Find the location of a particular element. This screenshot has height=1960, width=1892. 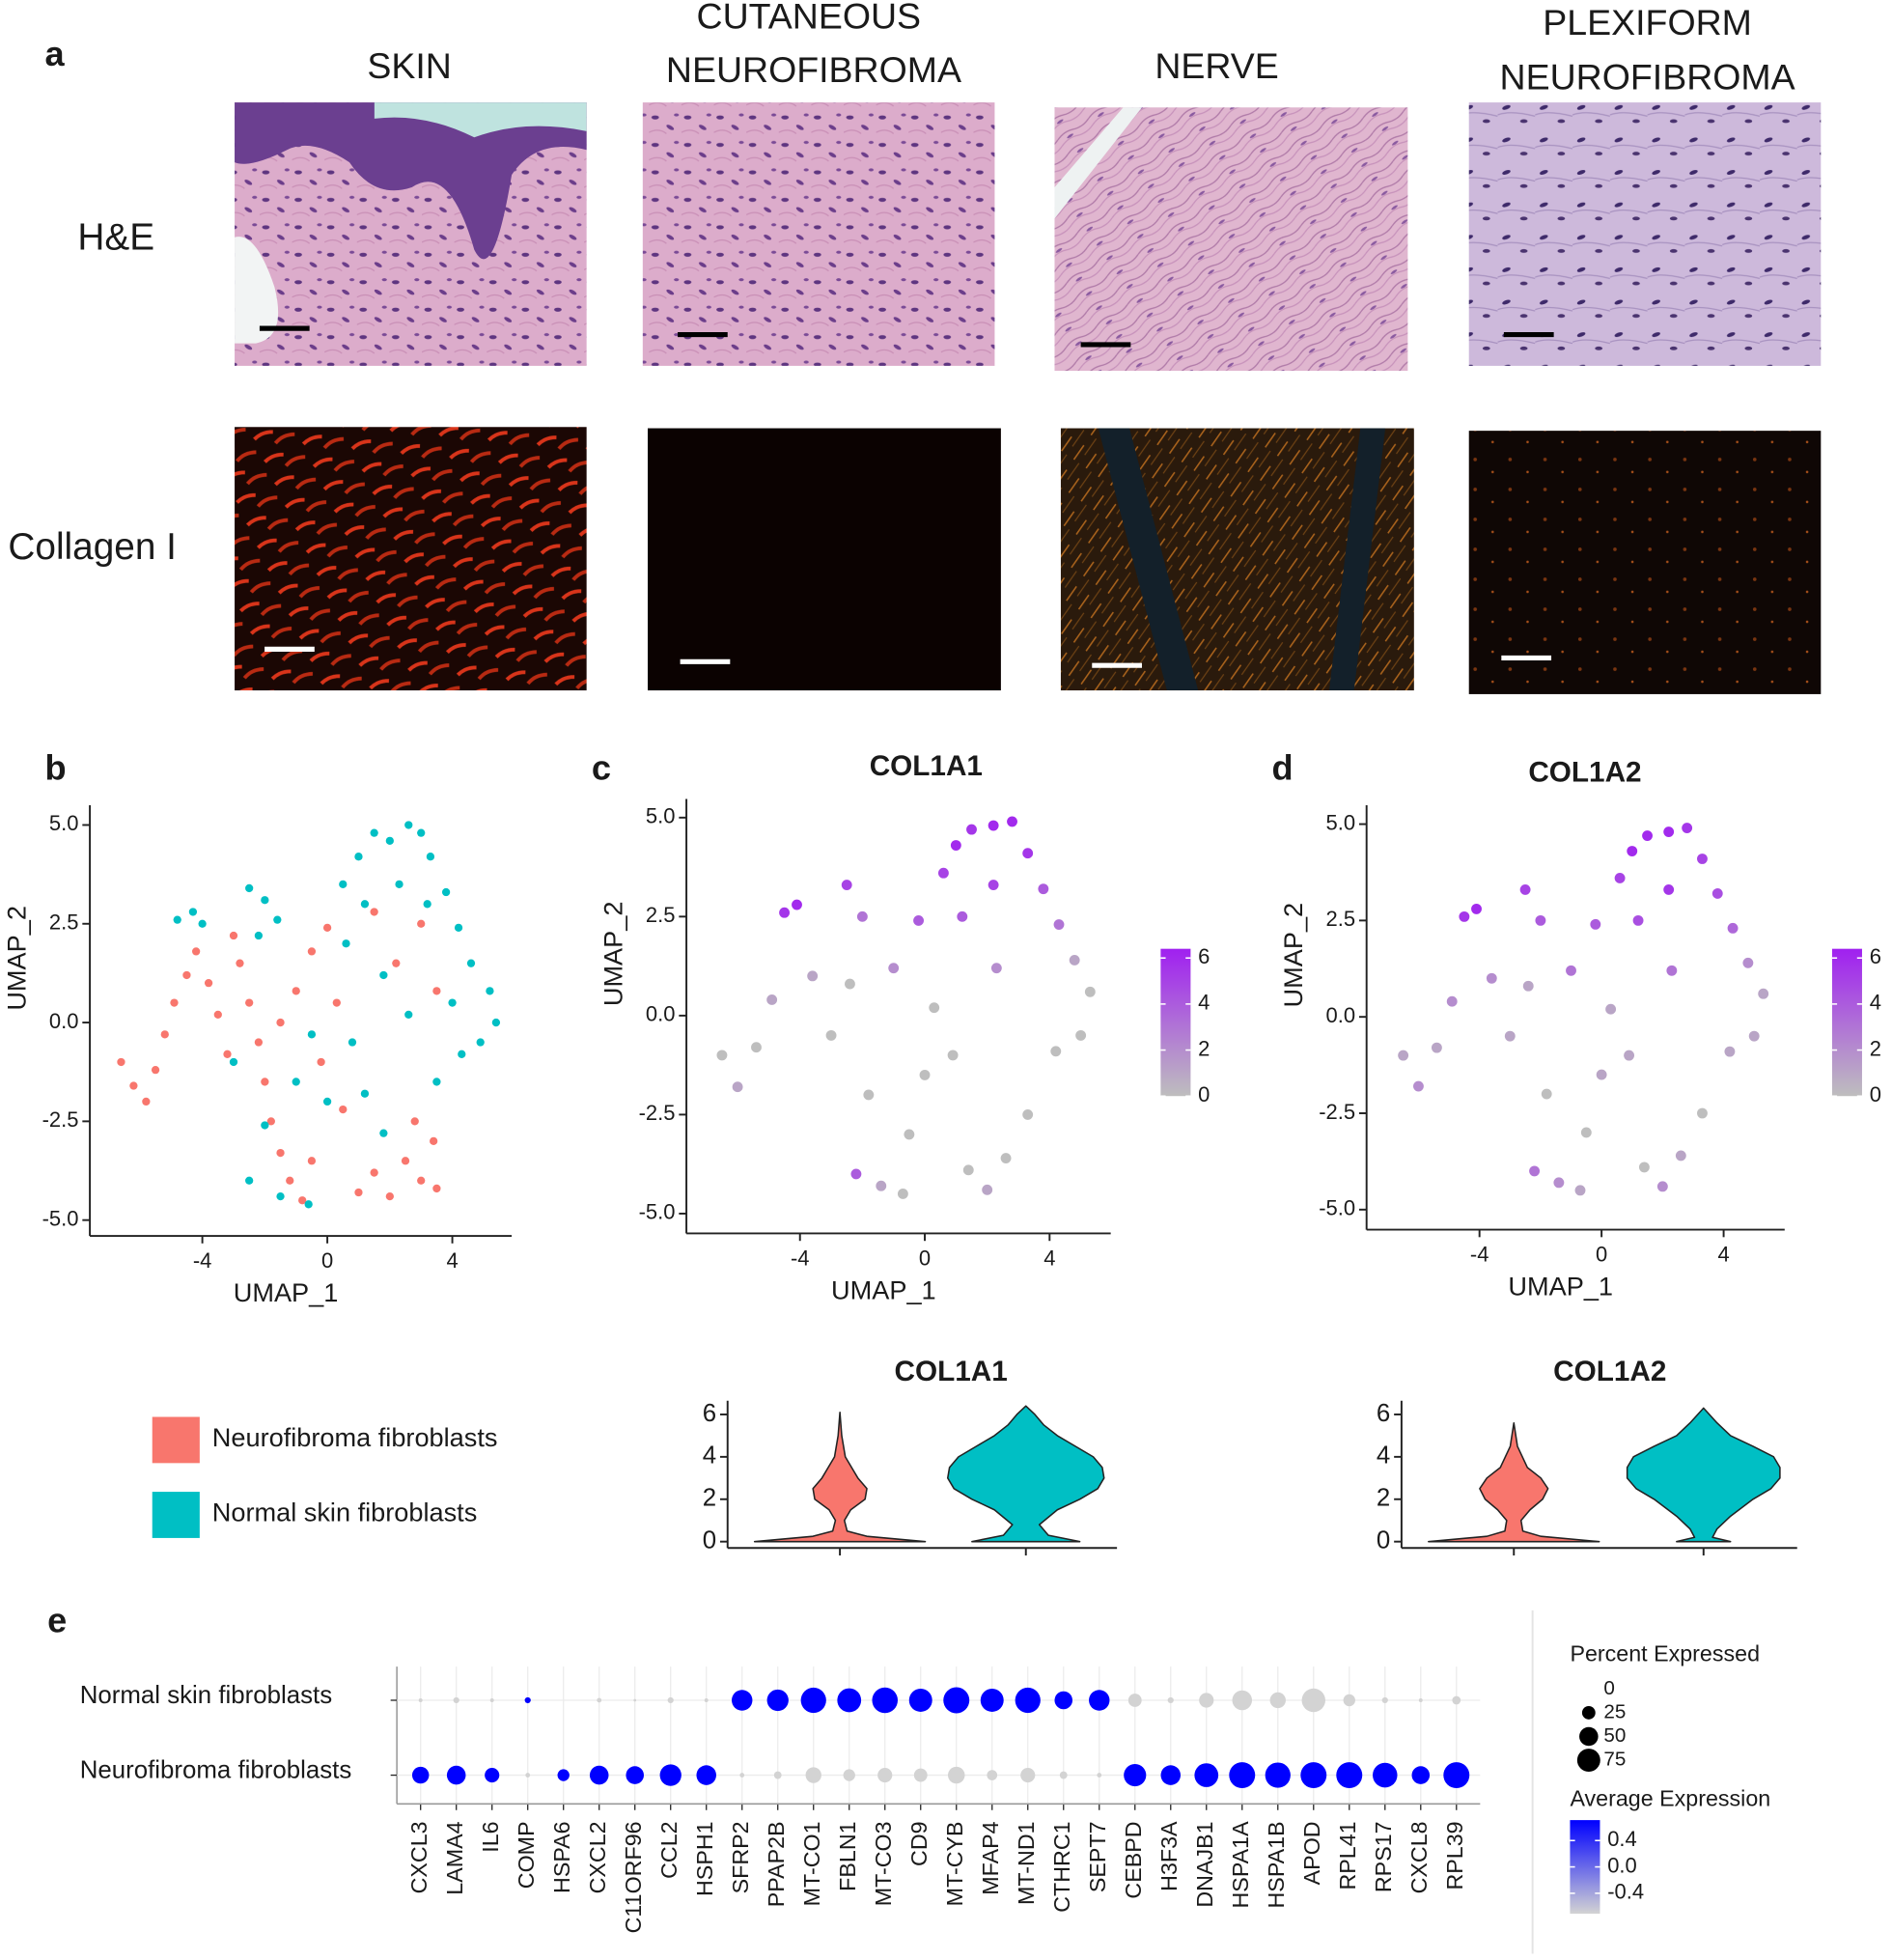

x-tick-label: SEPT7 is located at coordinates (1097, 1857).